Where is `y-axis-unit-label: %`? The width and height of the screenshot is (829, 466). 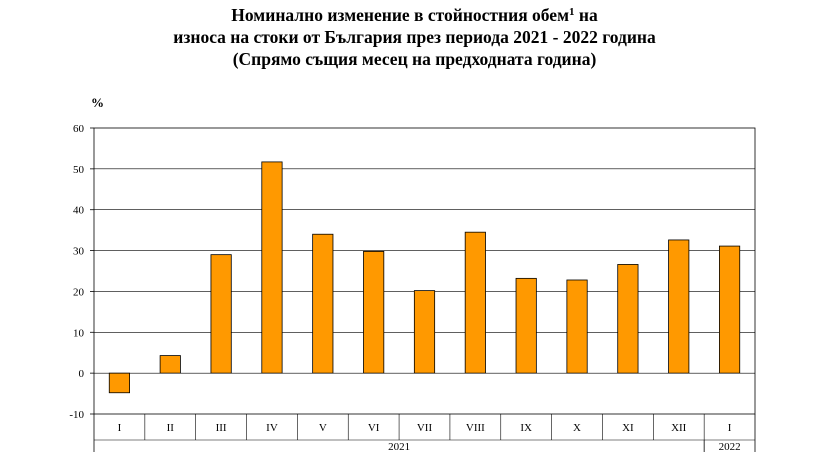 y-axis-unit-label: % is located at coordinates (97, 102).